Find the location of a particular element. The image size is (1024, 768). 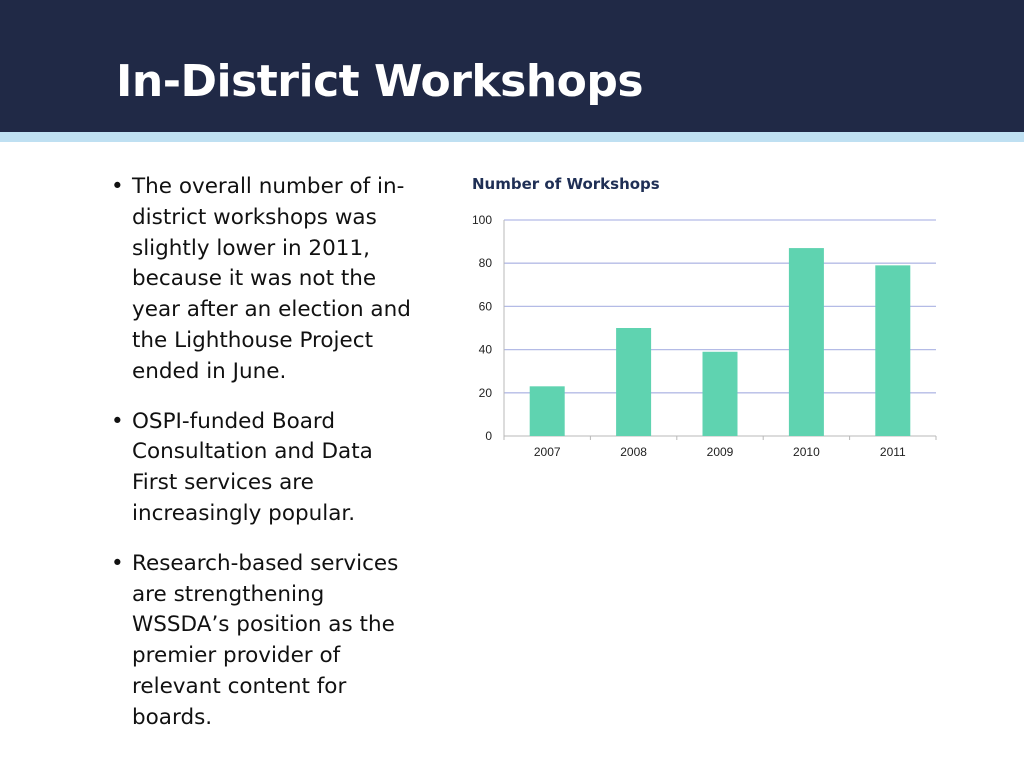

y-tick-label: 60 is located at coordinates (486, 306).